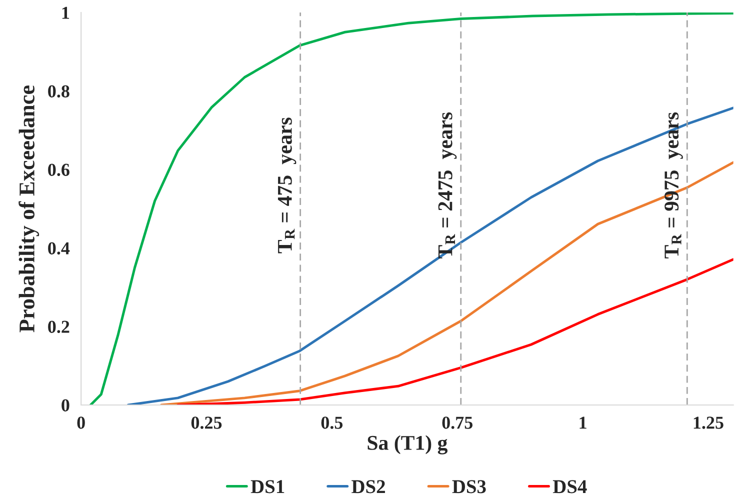 The width and height of the screenshot is (737, 500). Describe the element at coordinates (267, 487) in the screenshot. I see `legend-label: DS1` at that location.